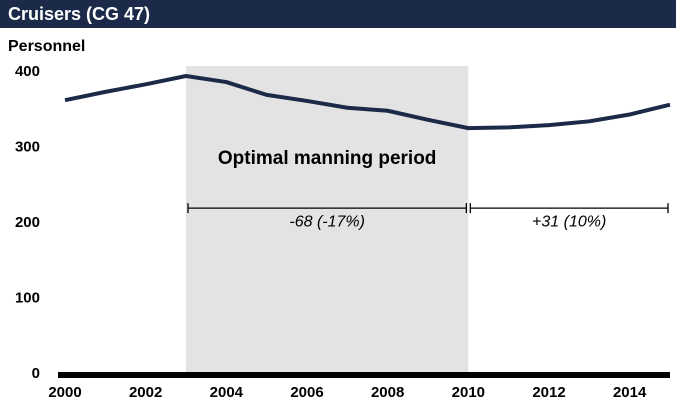 The height and width of the screenshot is (405, 676). I want to click on y-tick-label: 100, so click(27, 297).